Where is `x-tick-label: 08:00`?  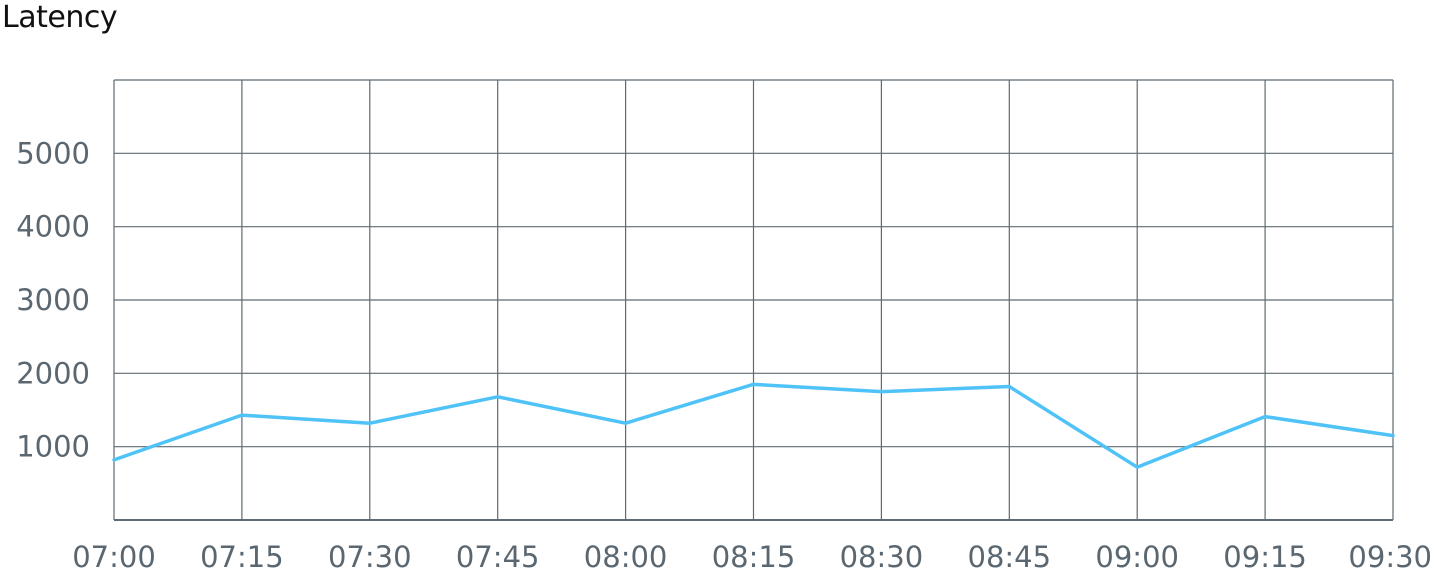 x-tick-label: 08:00 is located at coordinates (626, 557).